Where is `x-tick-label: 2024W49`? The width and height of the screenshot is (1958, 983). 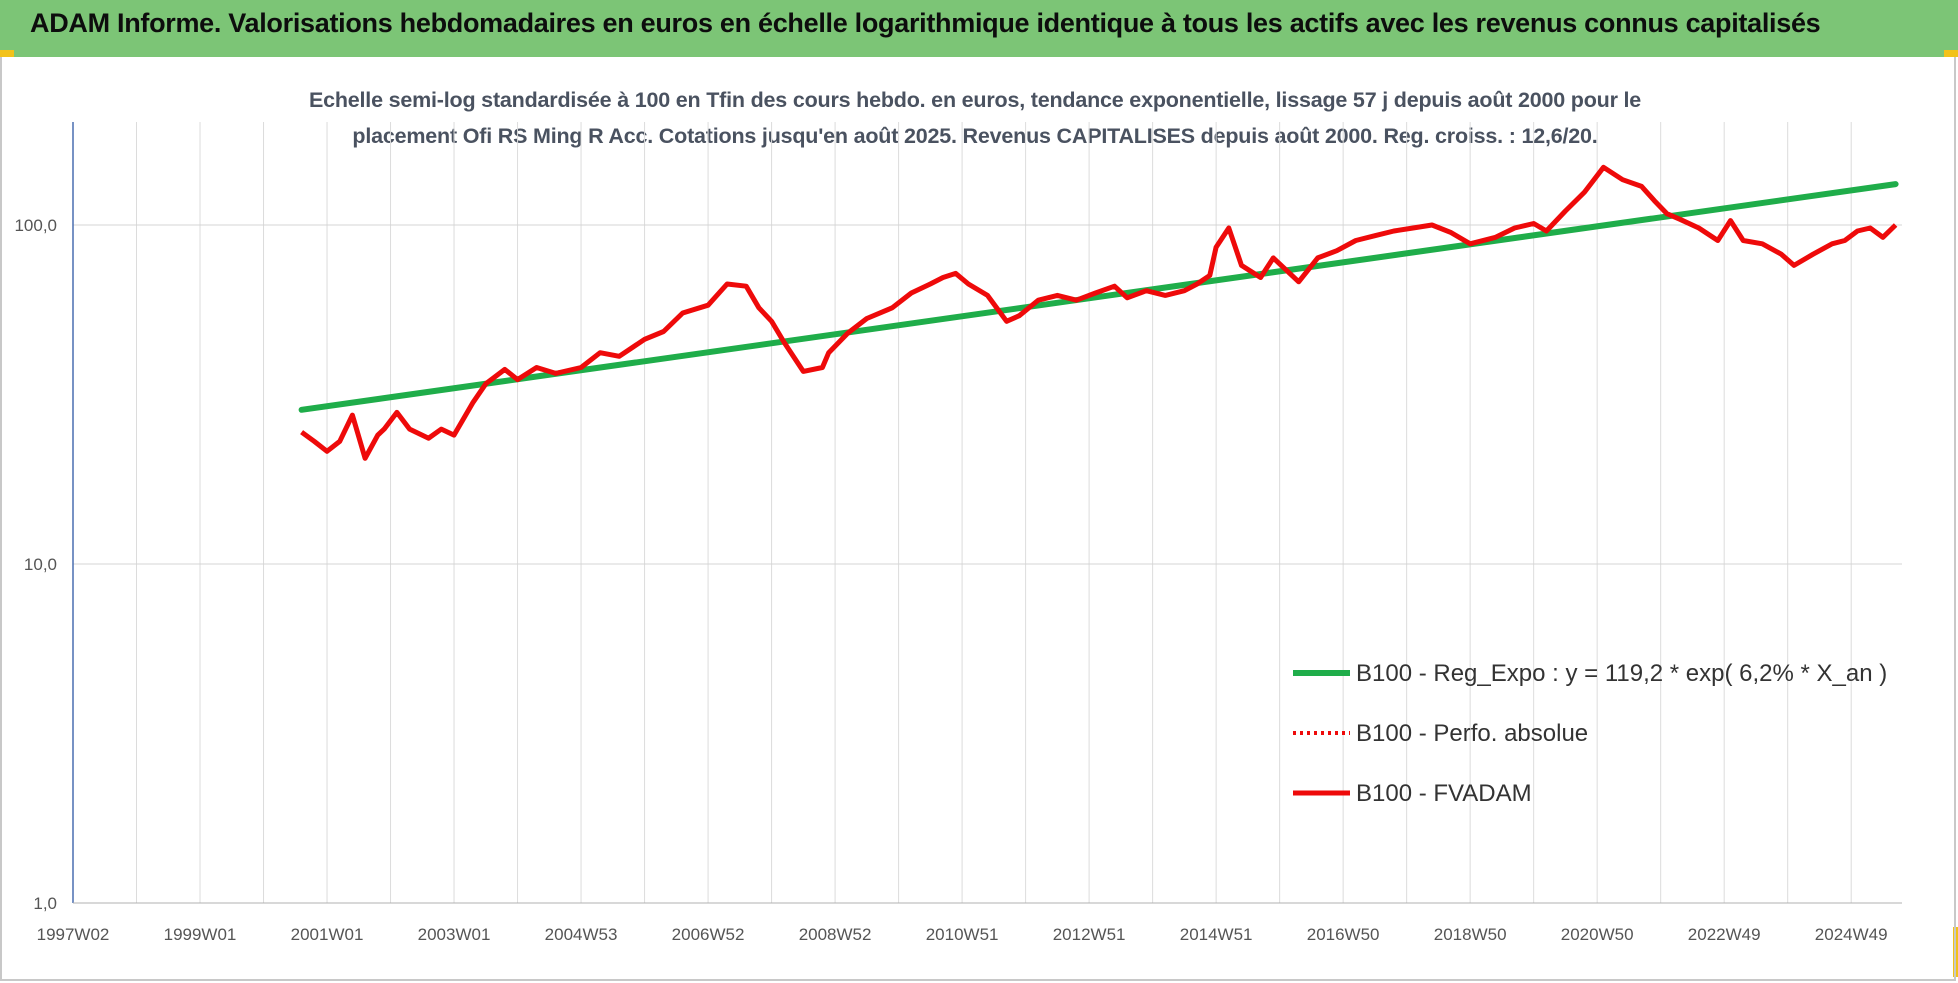 x-tick-label: 2024W49 is located at coordinates (1851, 934).